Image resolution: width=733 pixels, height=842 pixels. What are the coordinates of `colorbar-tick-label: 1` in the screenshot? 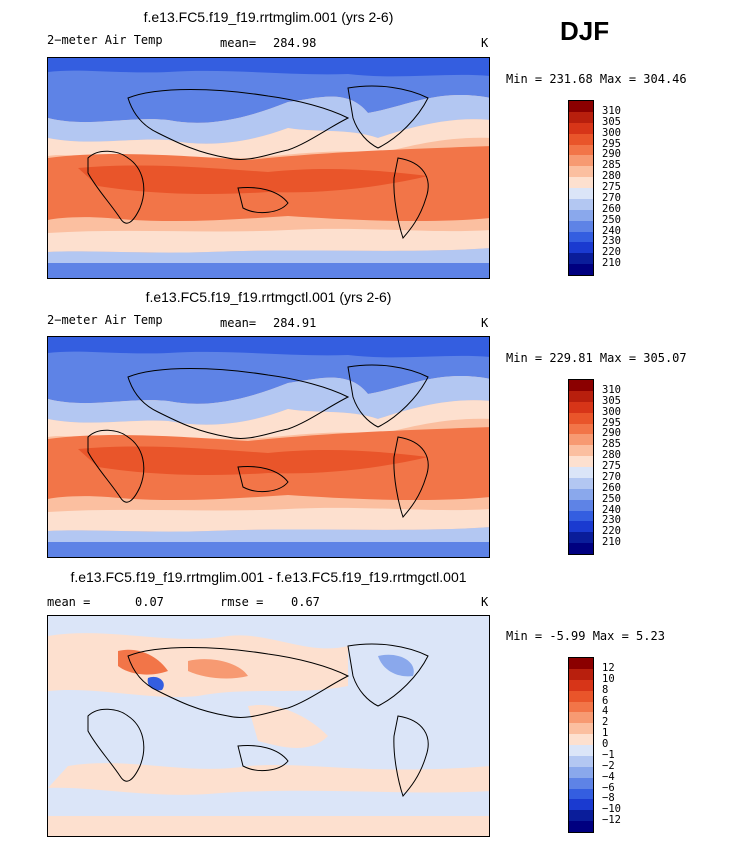 It's located at (605, 733).